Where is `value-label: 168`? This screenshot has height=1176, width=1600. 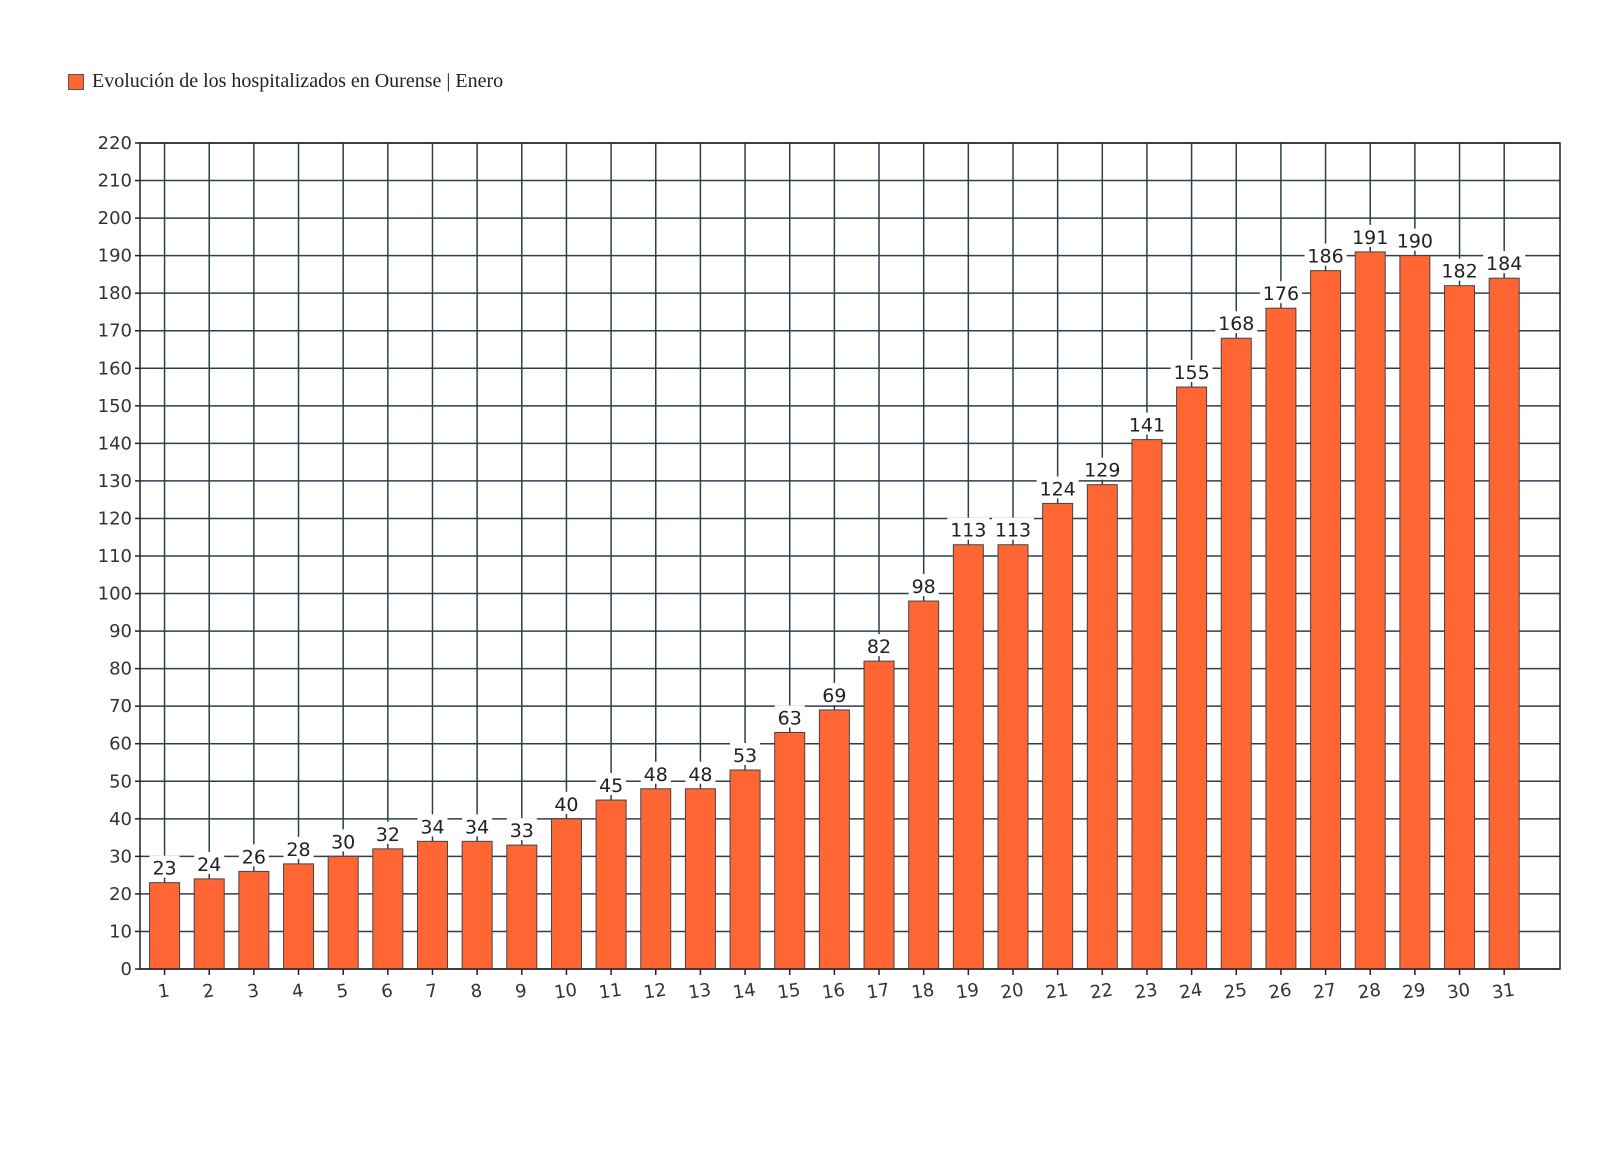
value-label: 168 is located at coordinates (1236, 324).